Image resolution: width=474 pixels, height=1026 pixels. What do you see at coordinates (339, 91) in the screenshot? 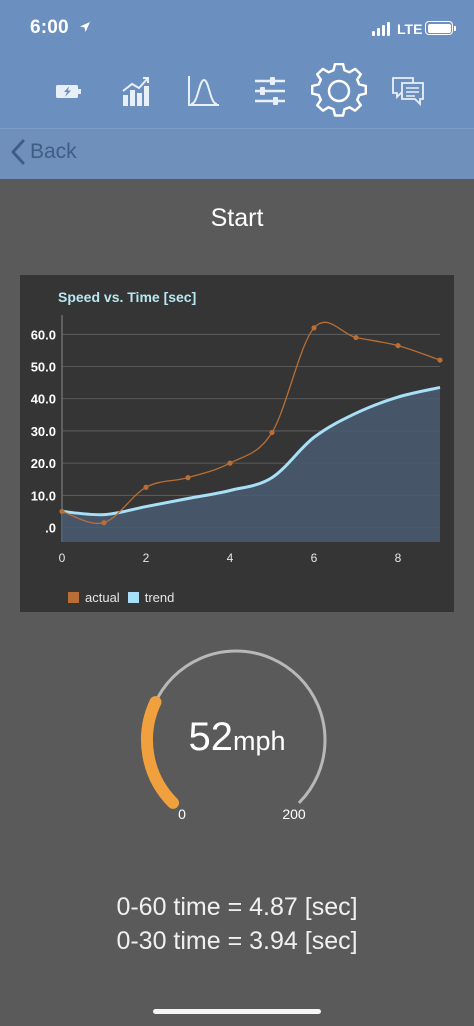
I see `gear-icon` at bounding box center [339, 91].